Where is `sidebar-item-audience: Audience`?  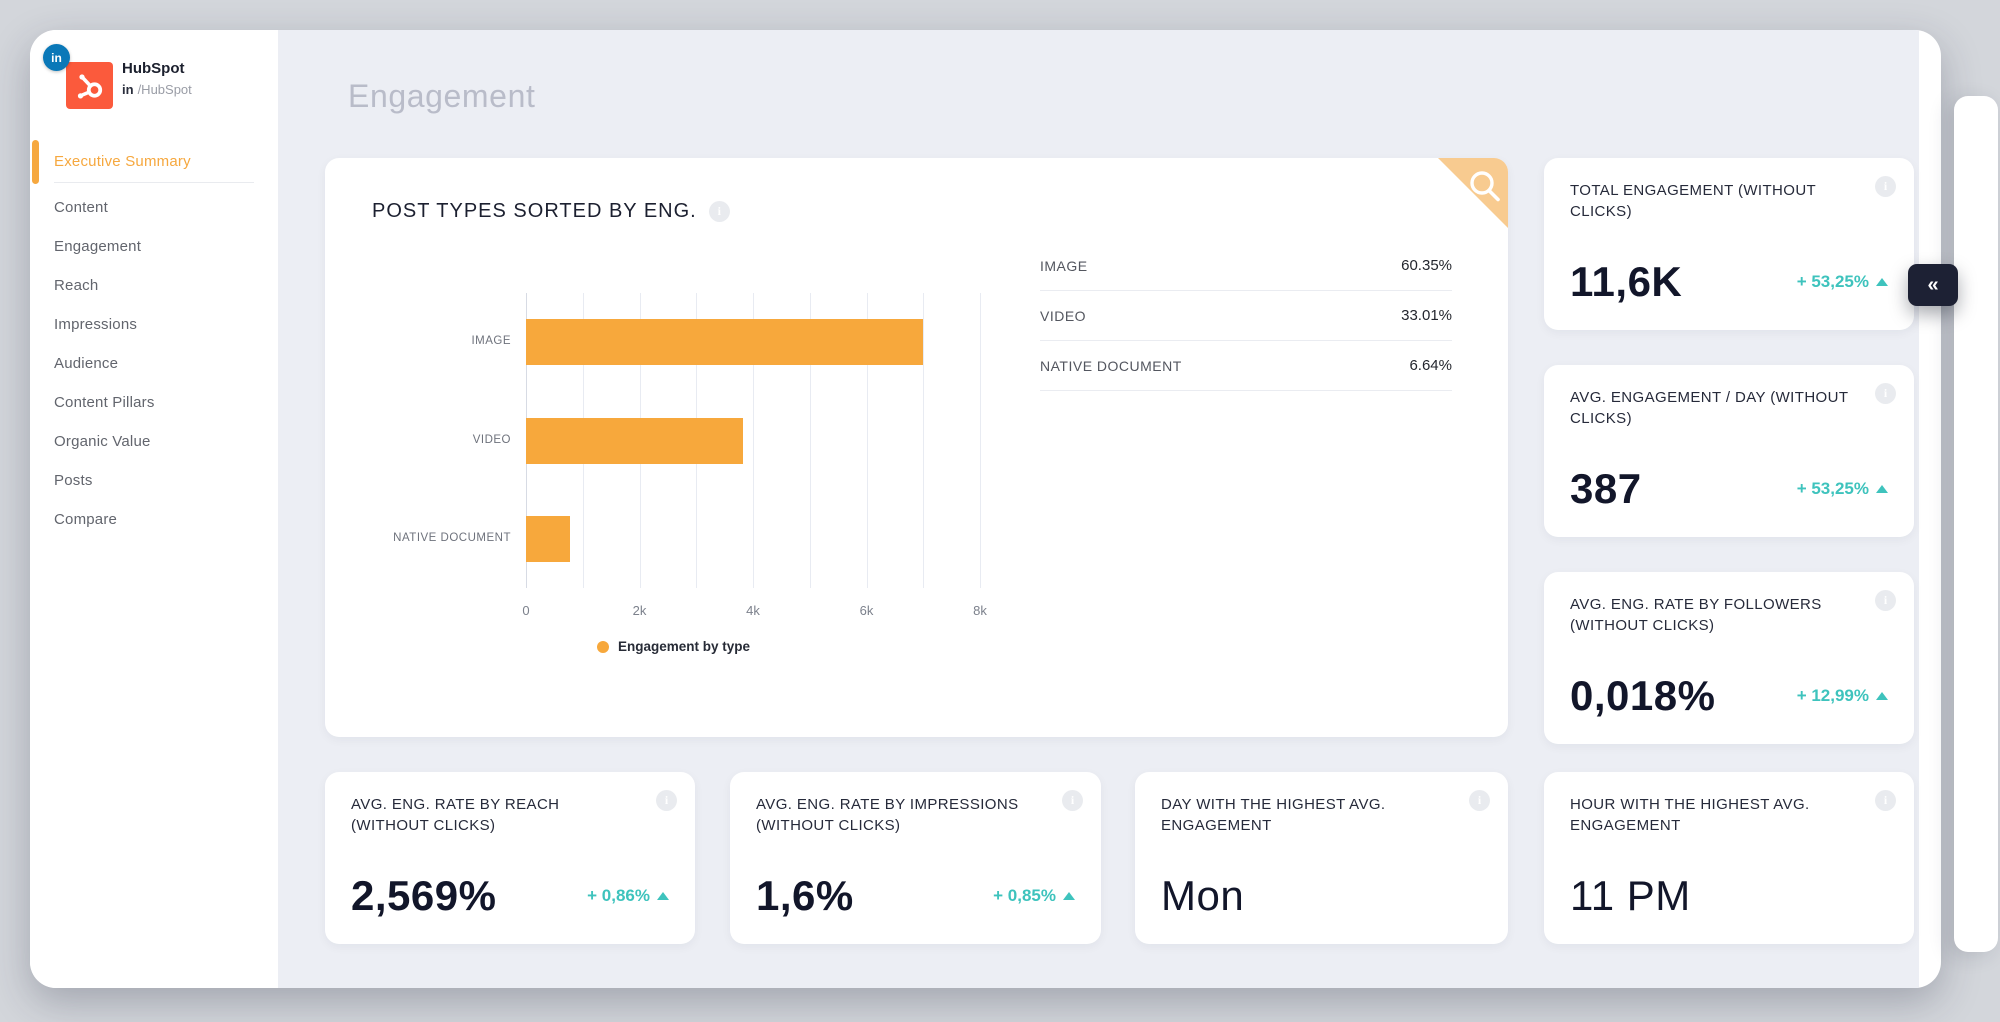
sidebar-item-audience: Audience is located at coordinates (86, 363).